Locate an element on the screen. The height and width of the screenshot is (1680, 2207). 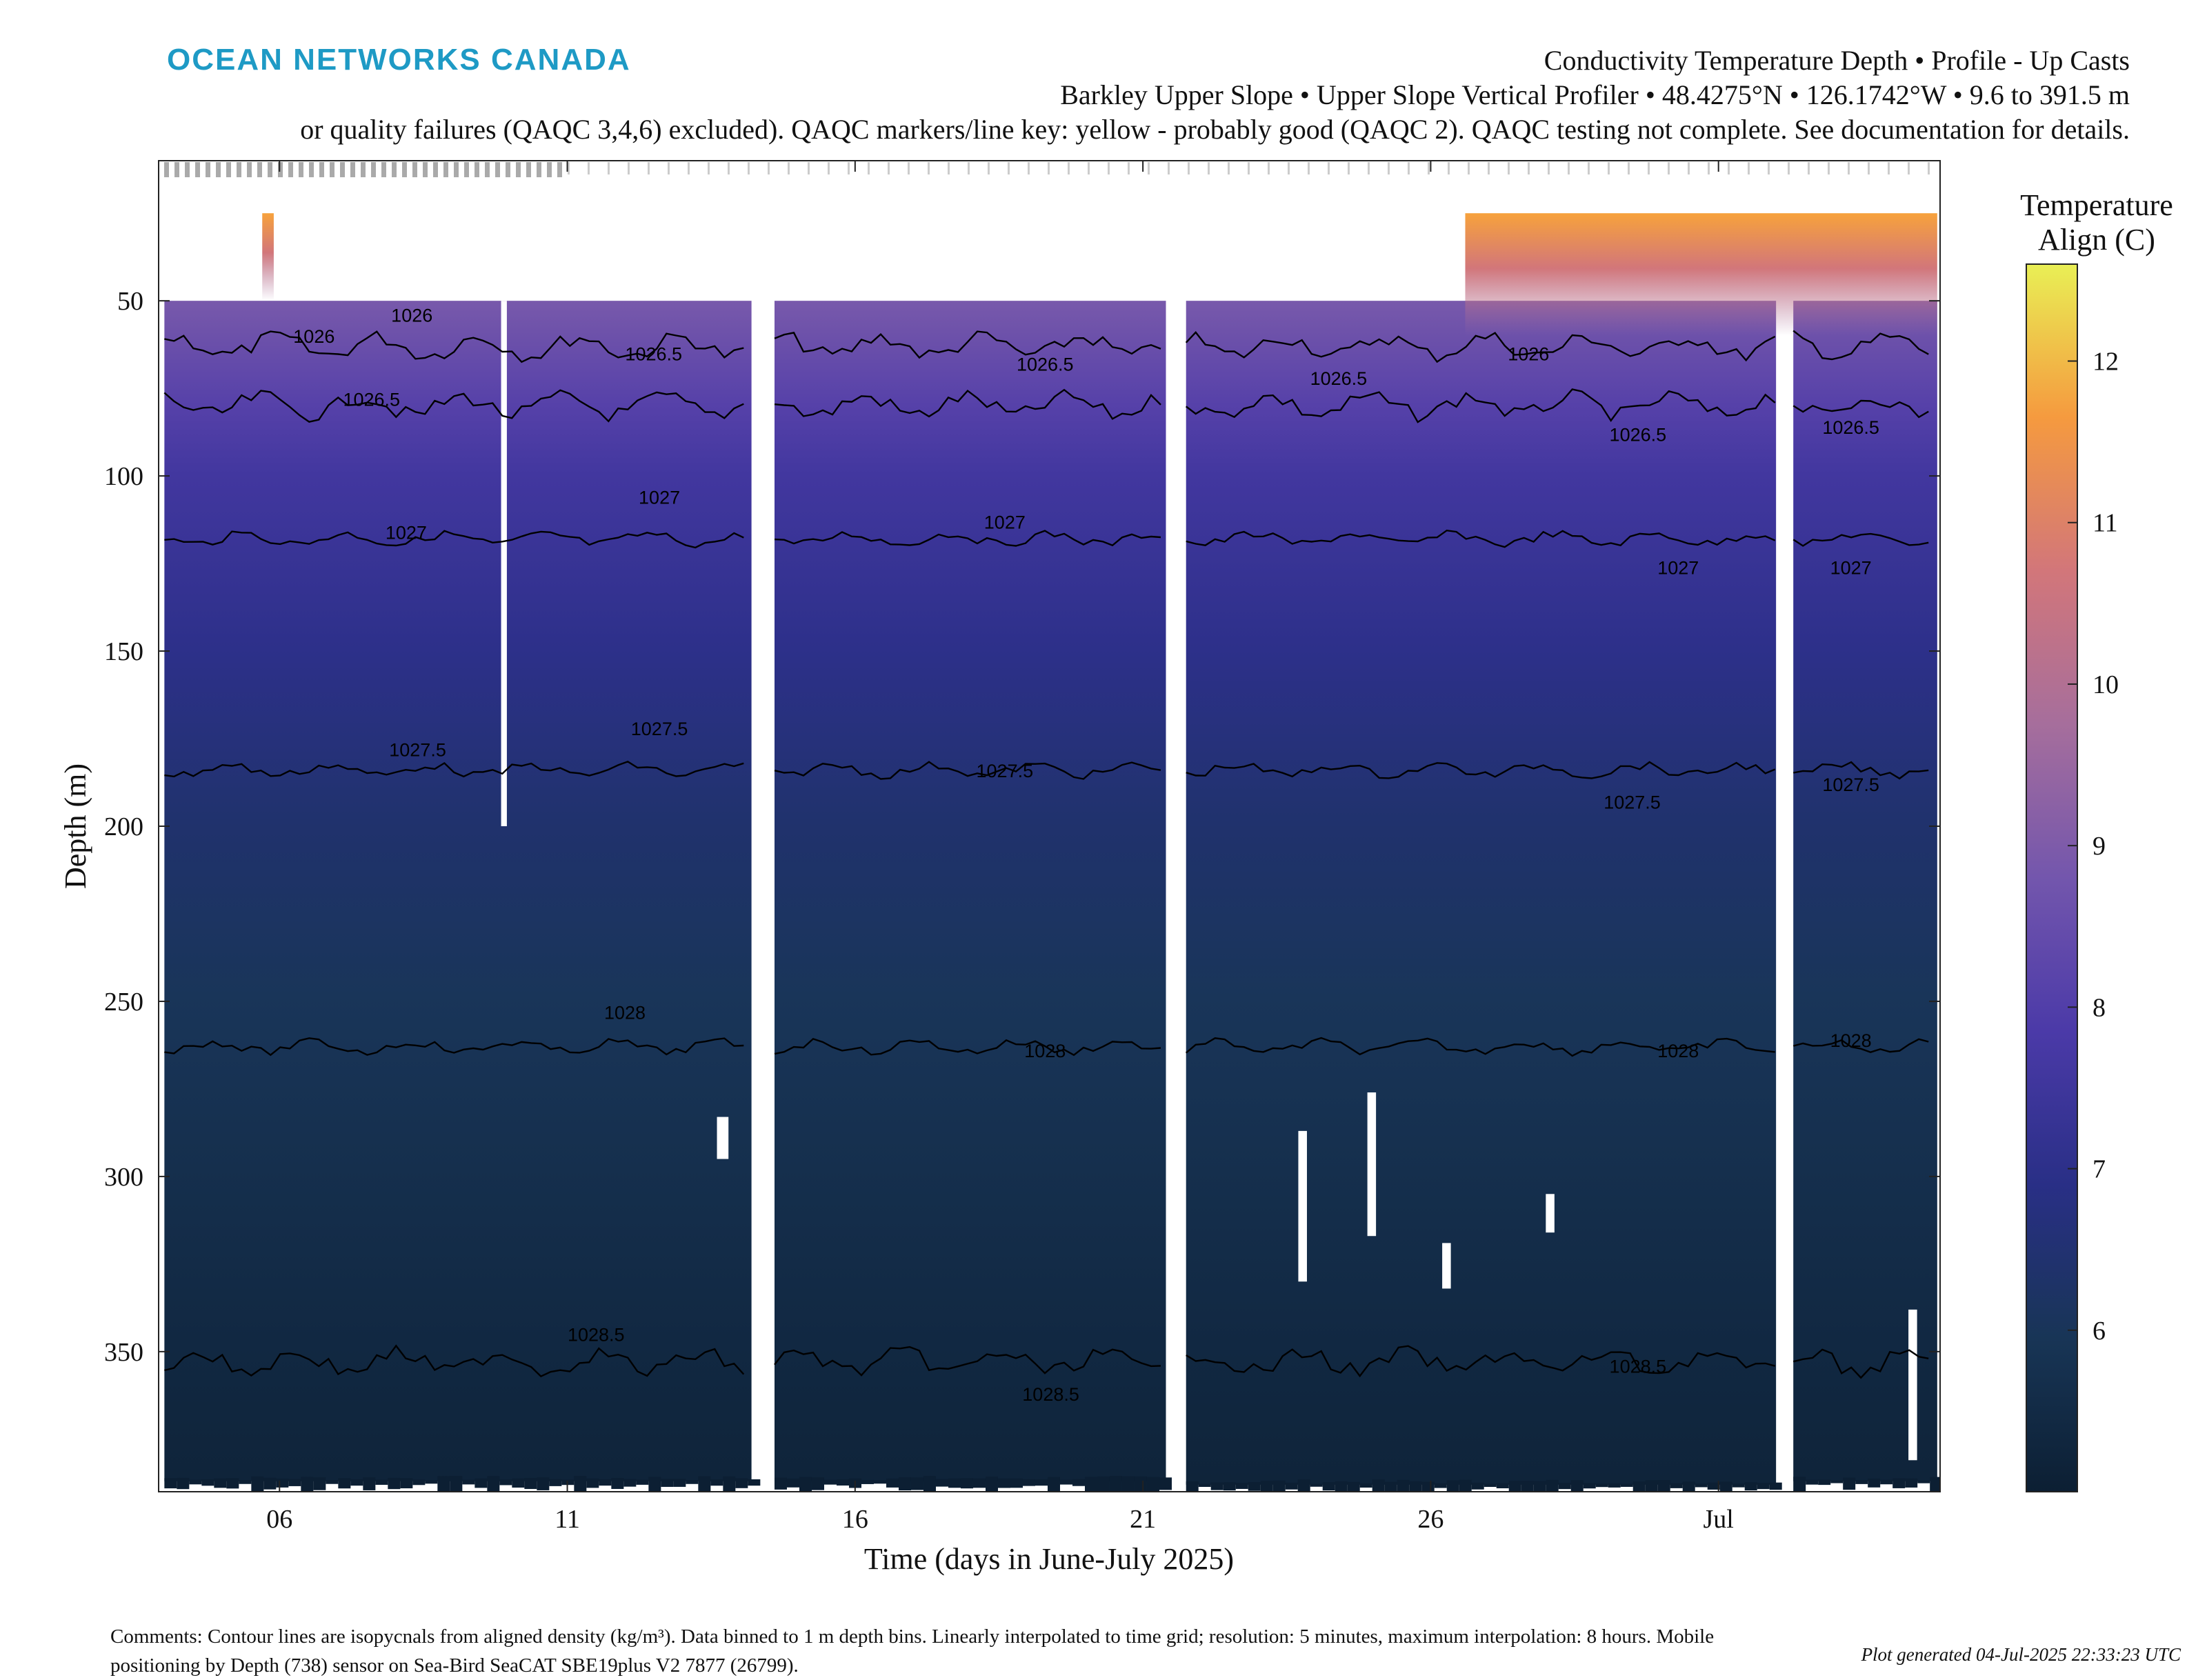
colorbar-label-line2: Align (C) is located at coordinates (2096, 240).